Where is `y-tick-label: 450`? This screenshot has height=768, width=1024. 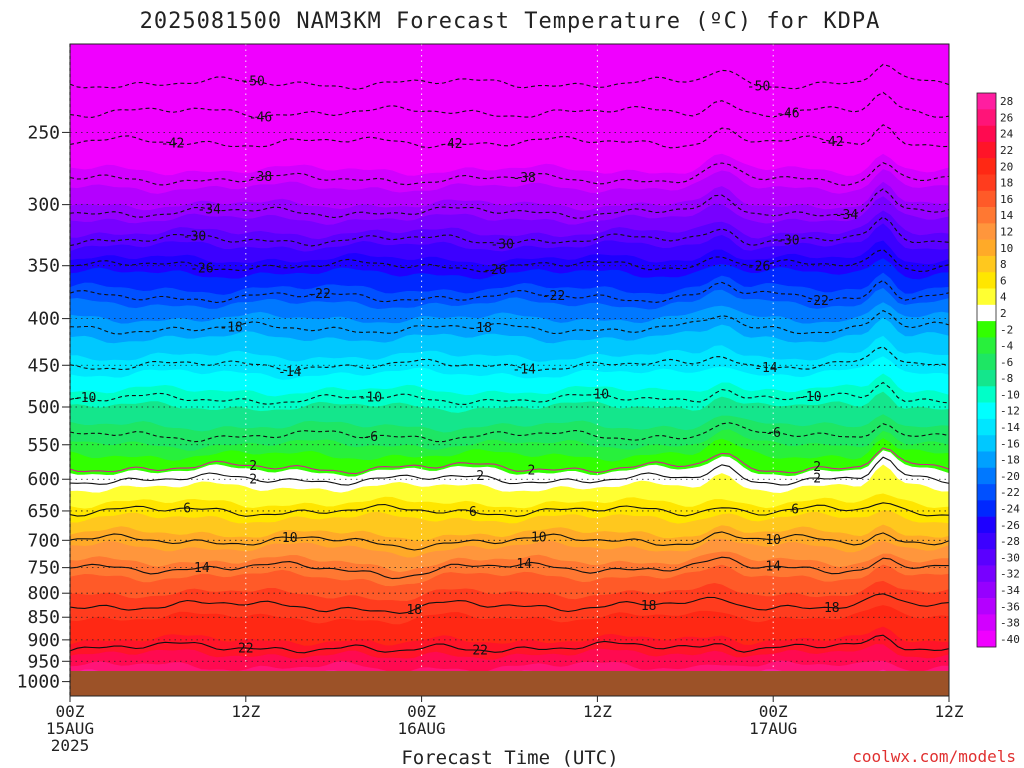
y-tick-label: 450 is located at coordinates (43, 365).